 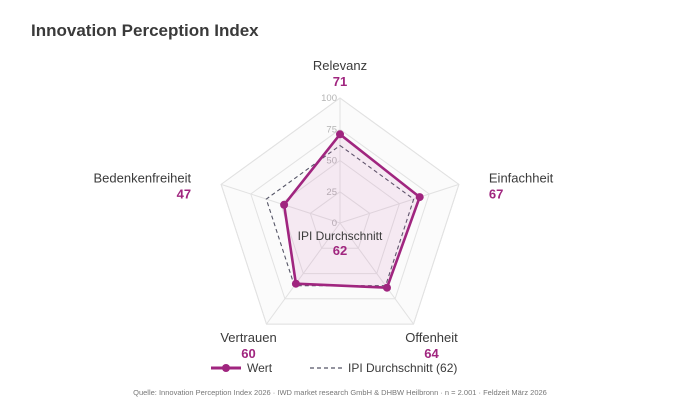 I want to click on axis-value-bedenkenfreiheit: 47, so click(x=184, y=193).